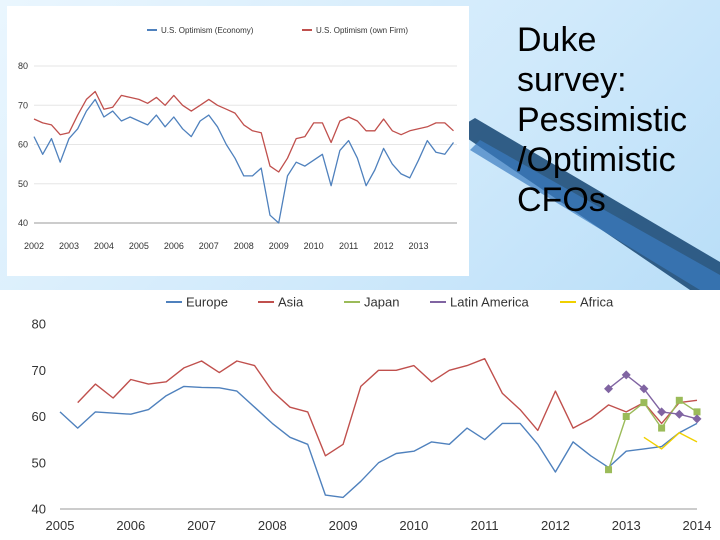 The image size is (720, 540). Describe the element at coordinates (34, 246) in the screenshot. I see `x-tick-label: 2002` at that location.